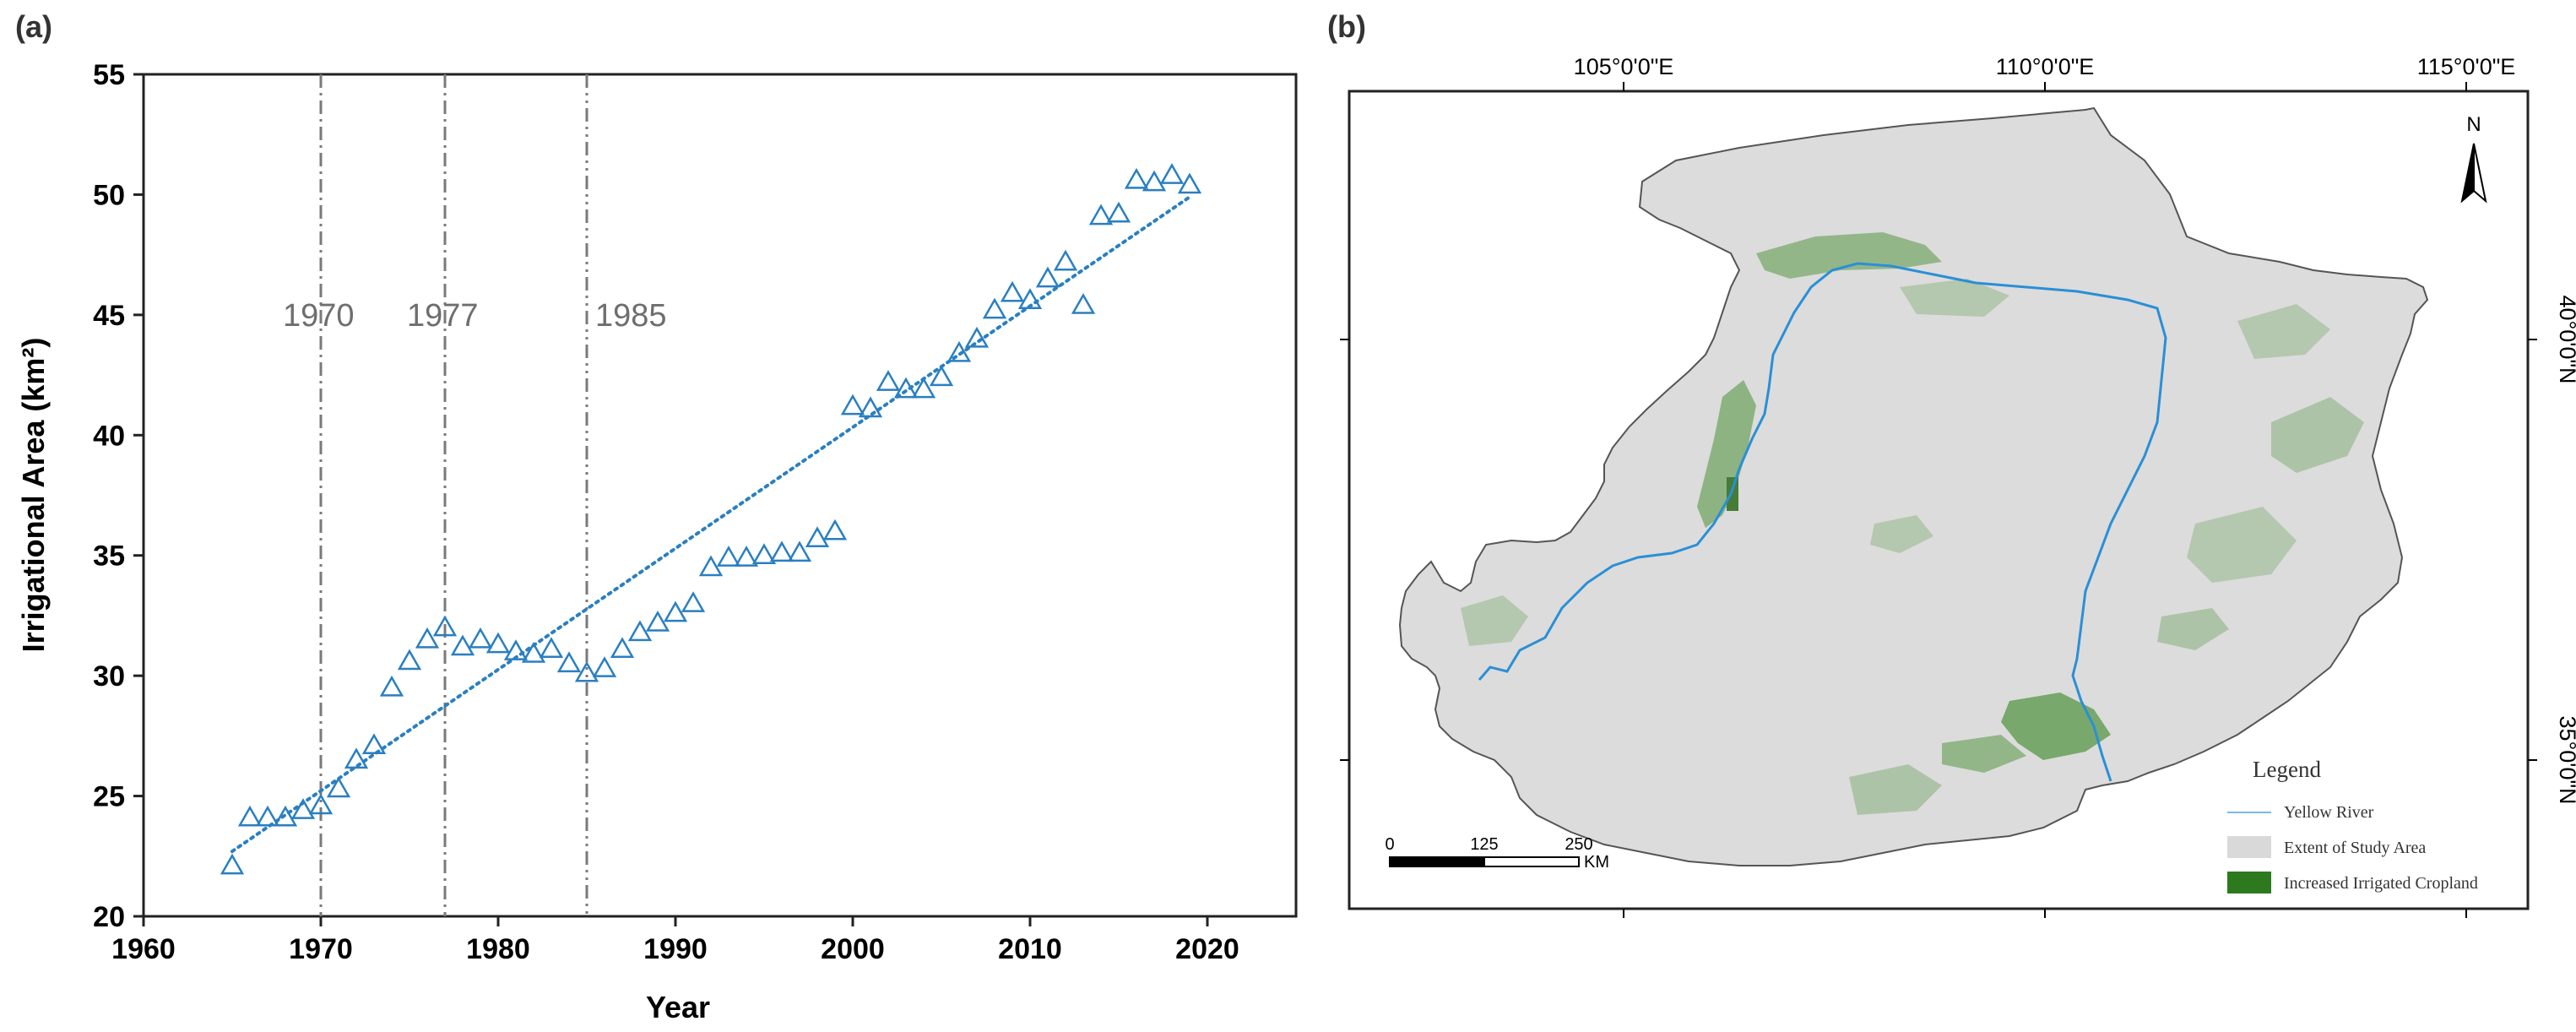  I want to click on legend-item-yellow-river: Yellow River, so click(2329, 813).